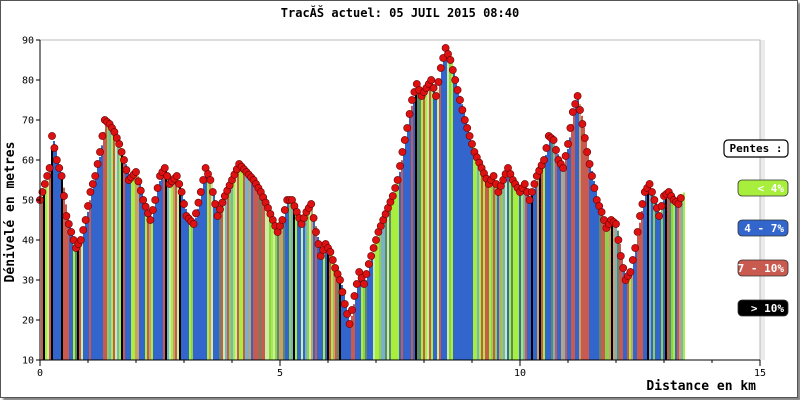 The height and width of the screenshot is (400, 800). I want to click on legend-swatch, so click(763, 188).